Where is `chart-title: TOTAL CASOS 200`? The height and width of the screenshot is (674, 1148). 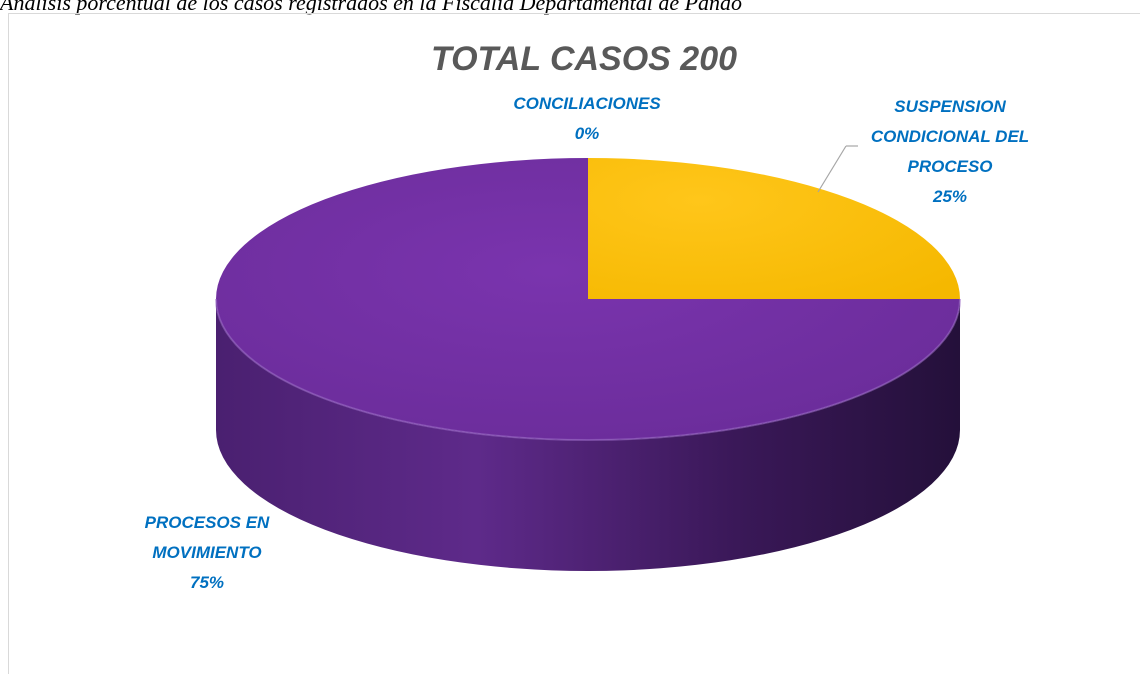 chart-title: TOTAL CASOS 200 is located at coordinates (584, 59).